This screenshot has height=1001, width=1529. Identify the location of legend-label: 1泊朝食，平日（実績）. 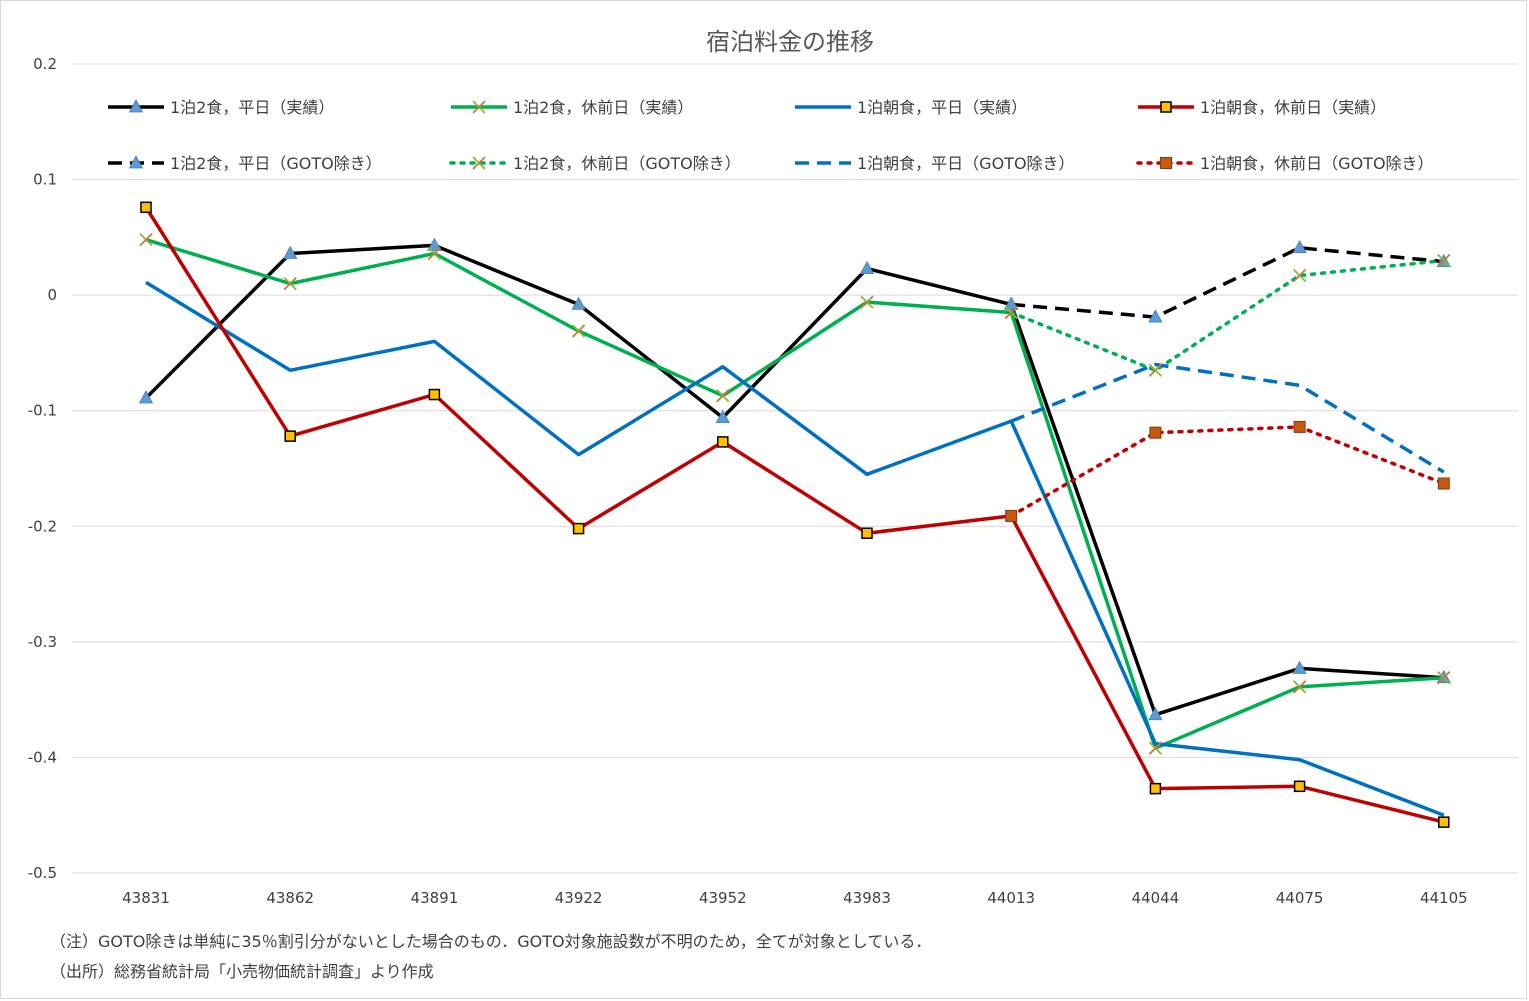
(942, 107).